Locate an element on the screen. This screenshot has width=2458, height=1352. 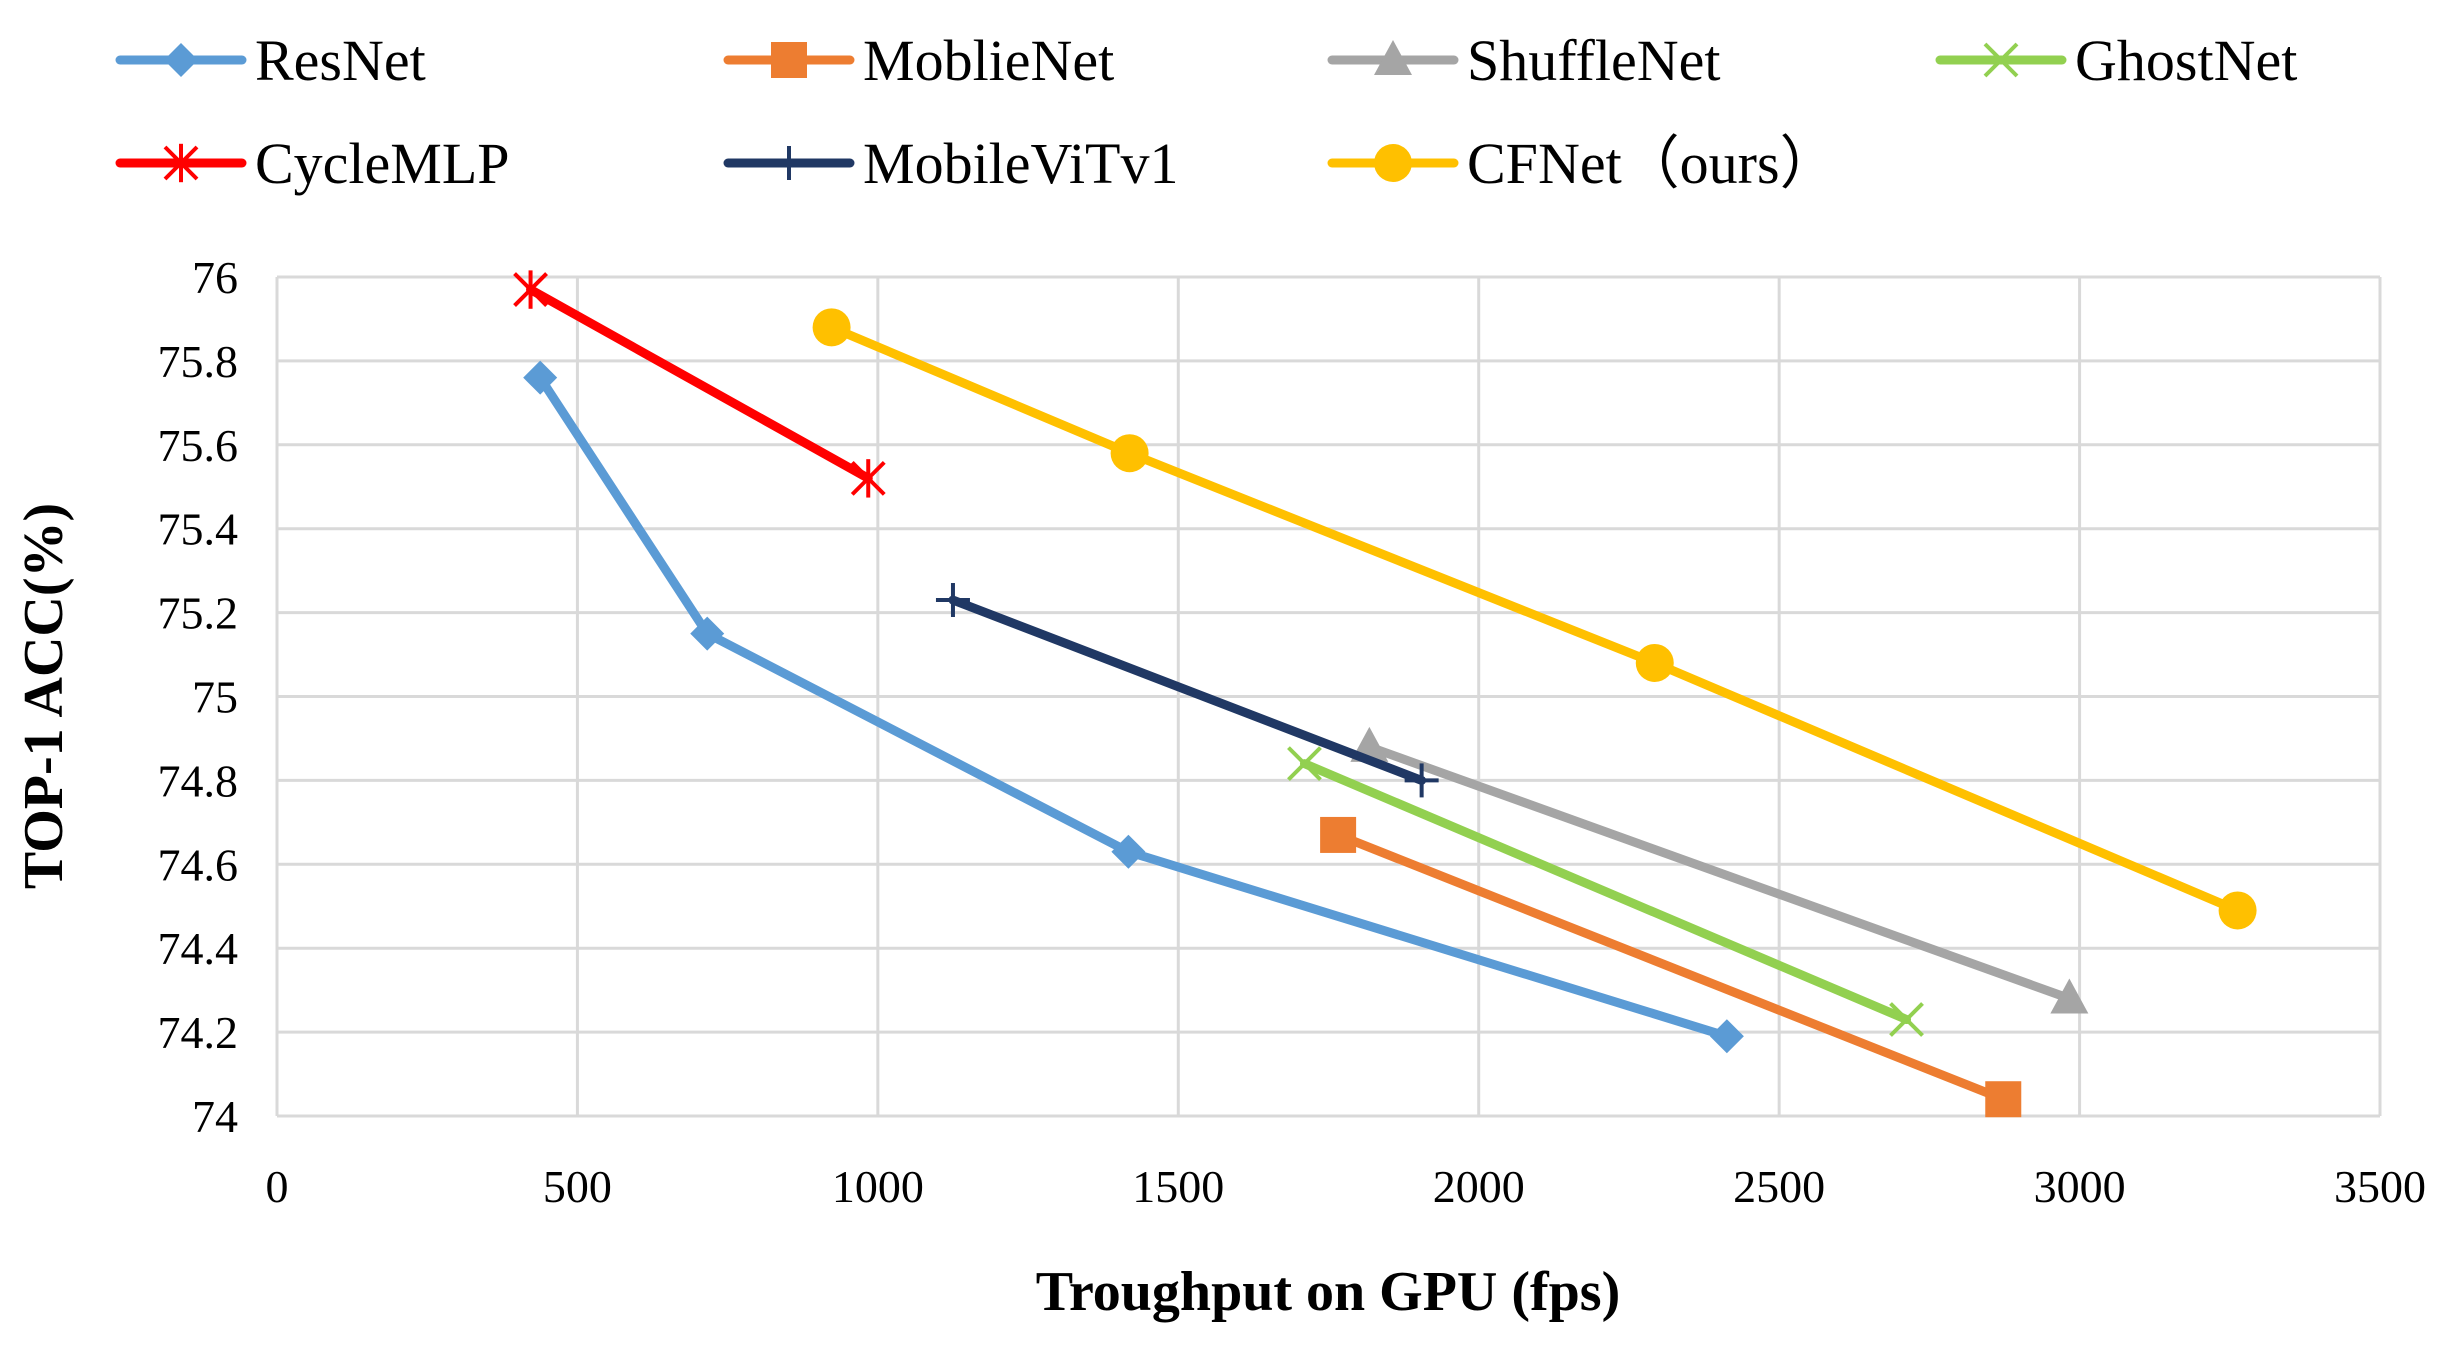
legend-item: GhostNet is located at coordinates (2116, 60).